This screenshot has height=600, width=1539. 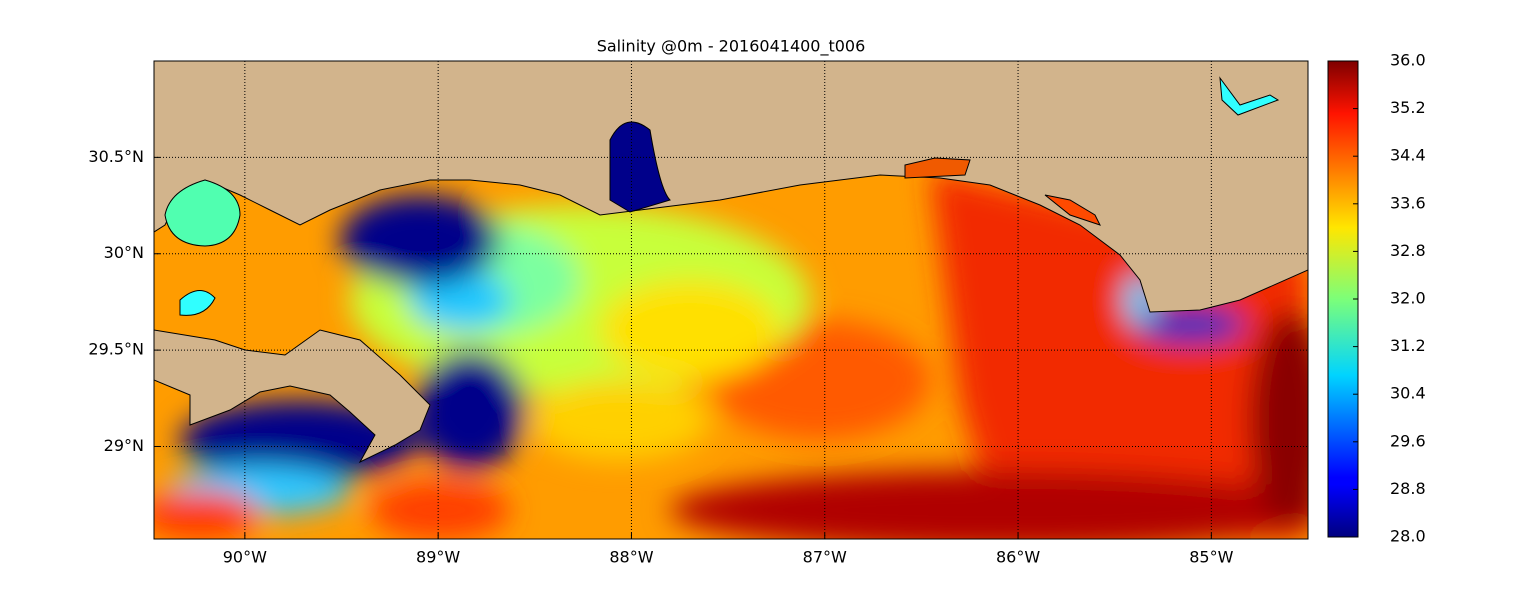 What do you see at coordinates (292, 396) in the screenshot?
I see `coast-delta` at bounding box center [292, 396].